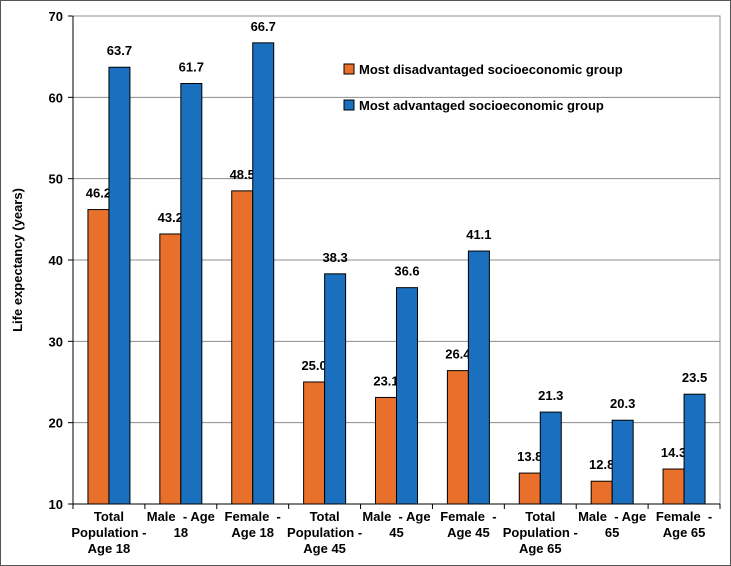  Describe the element at coordinates (491, 69) in the screenshot. I see `legend-label-disadvantaged: Most disadvantaged socioeconomic group` at that location.